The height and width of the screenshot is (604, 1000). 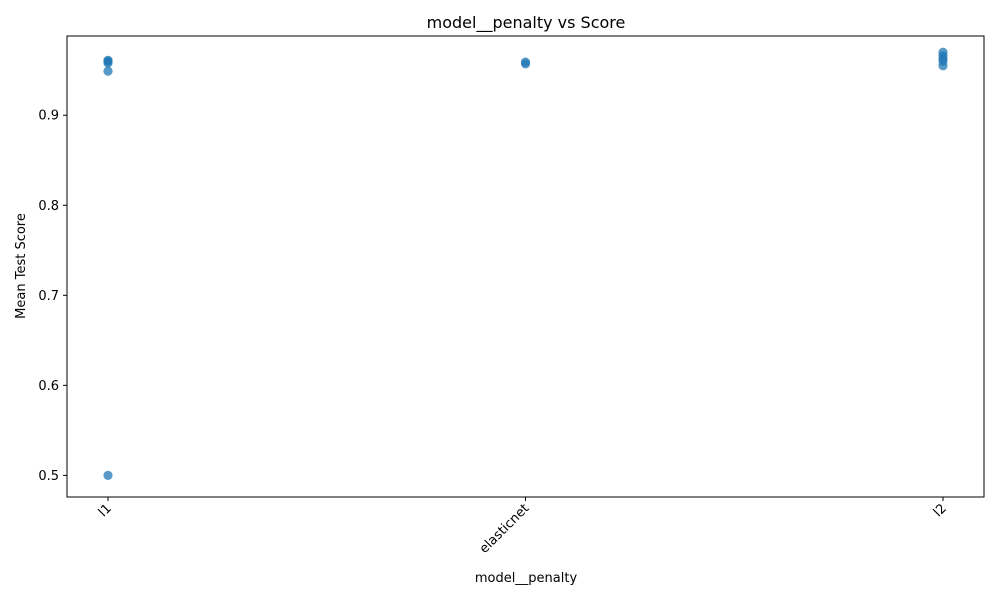 I want to click on y-axis-ticks: 0.5 0.6 0.7 0.8 0.9, so click(x=52, y=296).